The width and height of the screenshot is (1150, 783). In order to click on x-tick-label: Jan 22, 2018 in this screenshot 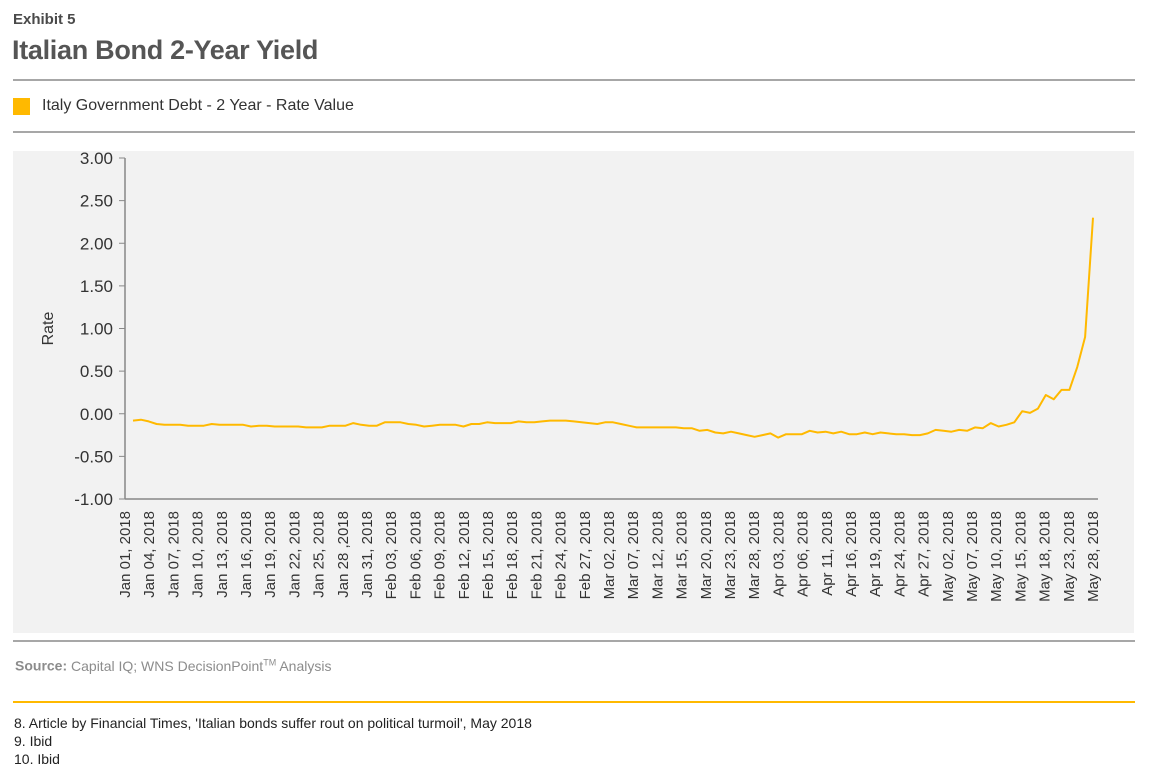, I will do `click(294, 554)`.